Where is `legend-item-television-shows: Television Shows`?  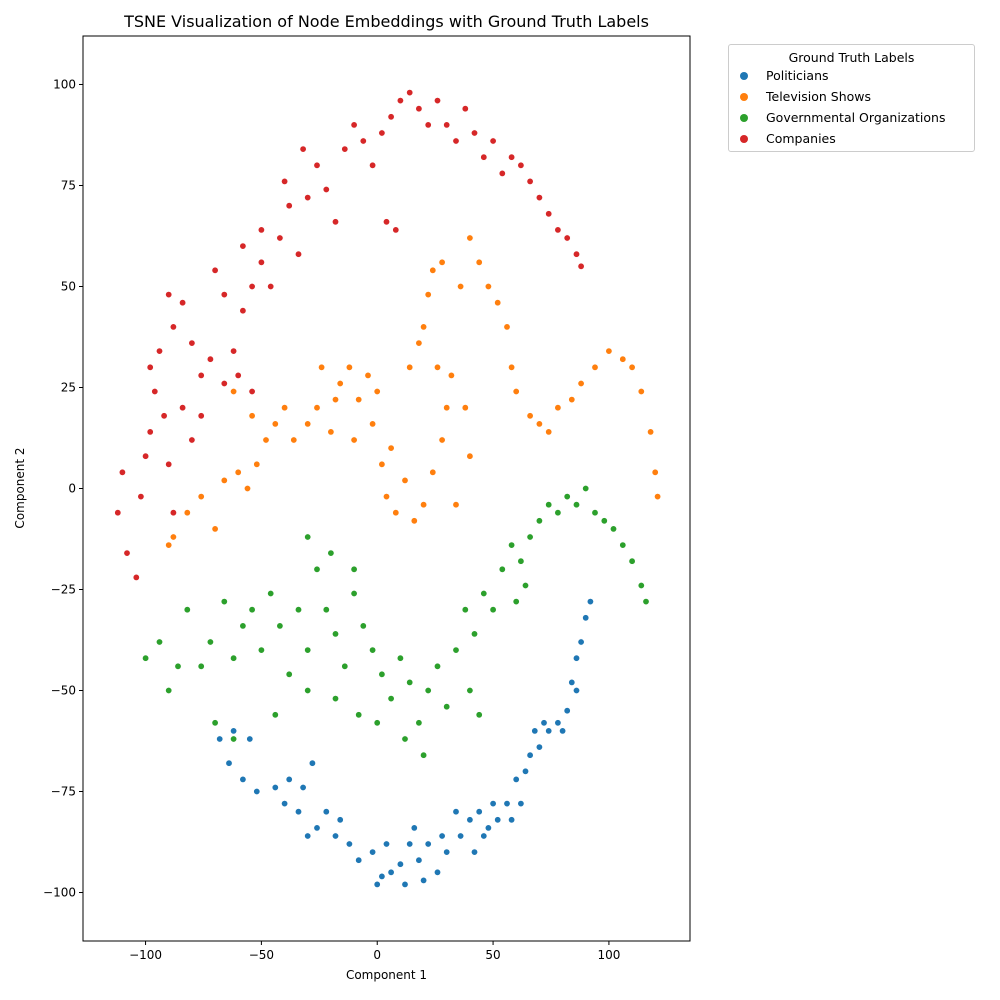
legend-item-television-shows: Television Shows is located at coordinates (857, 96).